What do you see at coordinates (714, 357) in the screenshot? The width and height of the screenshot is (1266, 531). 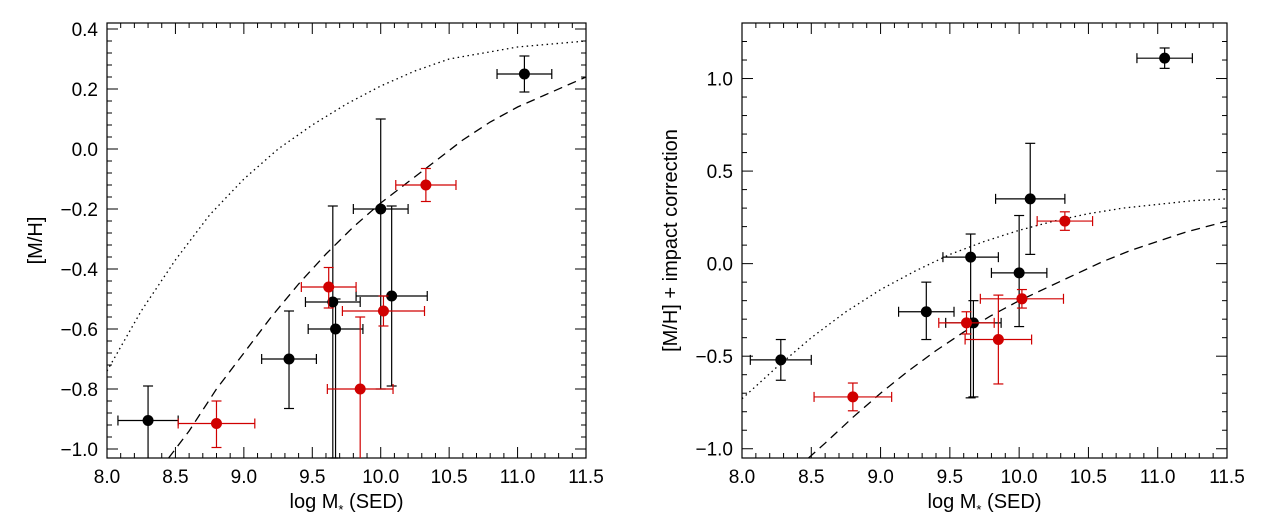 I see `y-tick-label: −0.5` at bounding box center [714, 357].